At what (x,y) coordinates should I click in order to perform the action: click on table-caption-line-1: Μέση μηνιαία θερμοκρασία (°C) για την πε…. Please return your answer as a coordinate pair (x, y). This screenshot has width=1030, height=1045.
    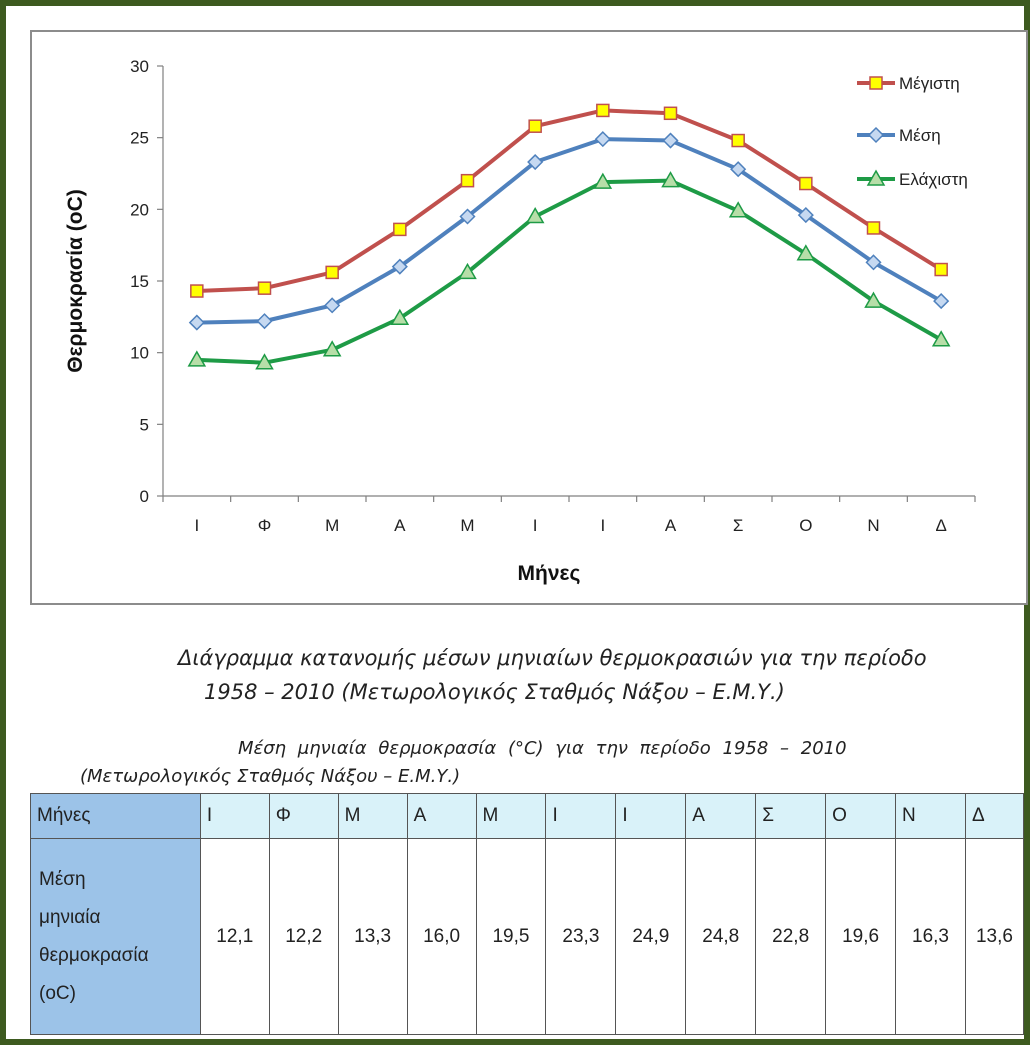
    Looking at the image, I should click on (542, 748).